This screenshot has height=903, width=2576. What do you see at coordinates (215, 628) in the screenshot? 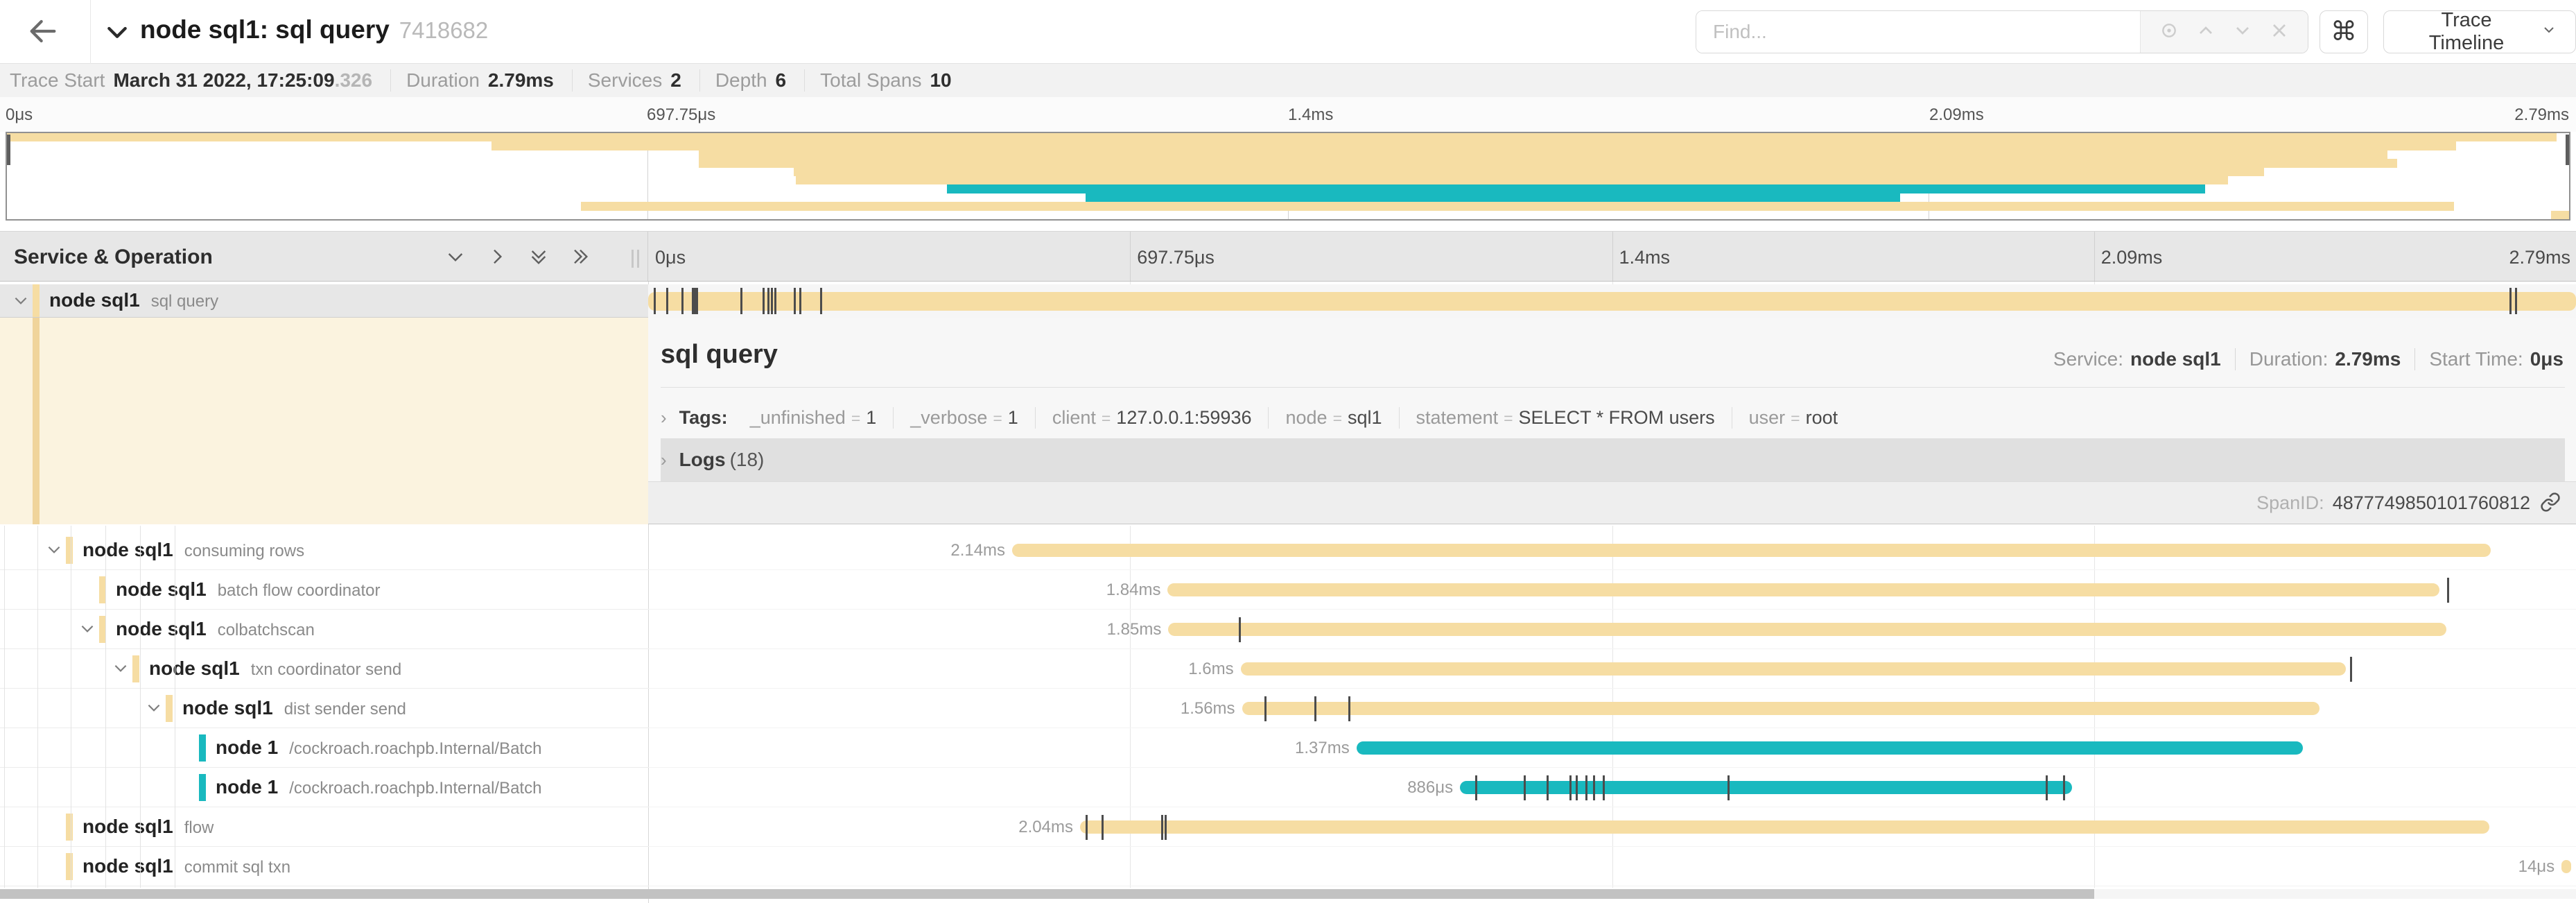
I see `service-name: node sql1 colbatchscan` at bounding box center [215, 628].